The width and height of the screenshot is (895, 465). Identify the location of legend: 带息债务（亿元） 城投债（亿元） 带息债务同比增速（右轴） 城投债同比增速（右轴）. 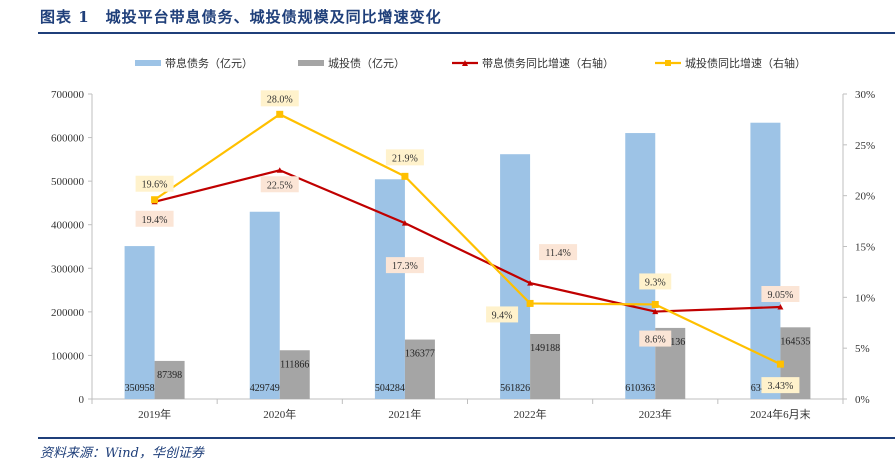
(470, 63).